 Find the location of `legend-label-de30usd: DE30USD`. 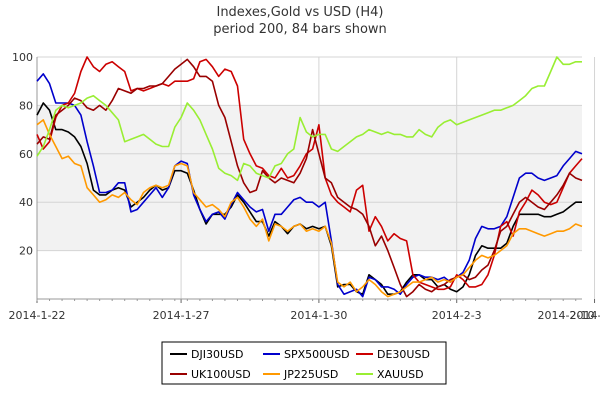

legend-label-de30usd: DE30USD is located at coordinates (403, 354).